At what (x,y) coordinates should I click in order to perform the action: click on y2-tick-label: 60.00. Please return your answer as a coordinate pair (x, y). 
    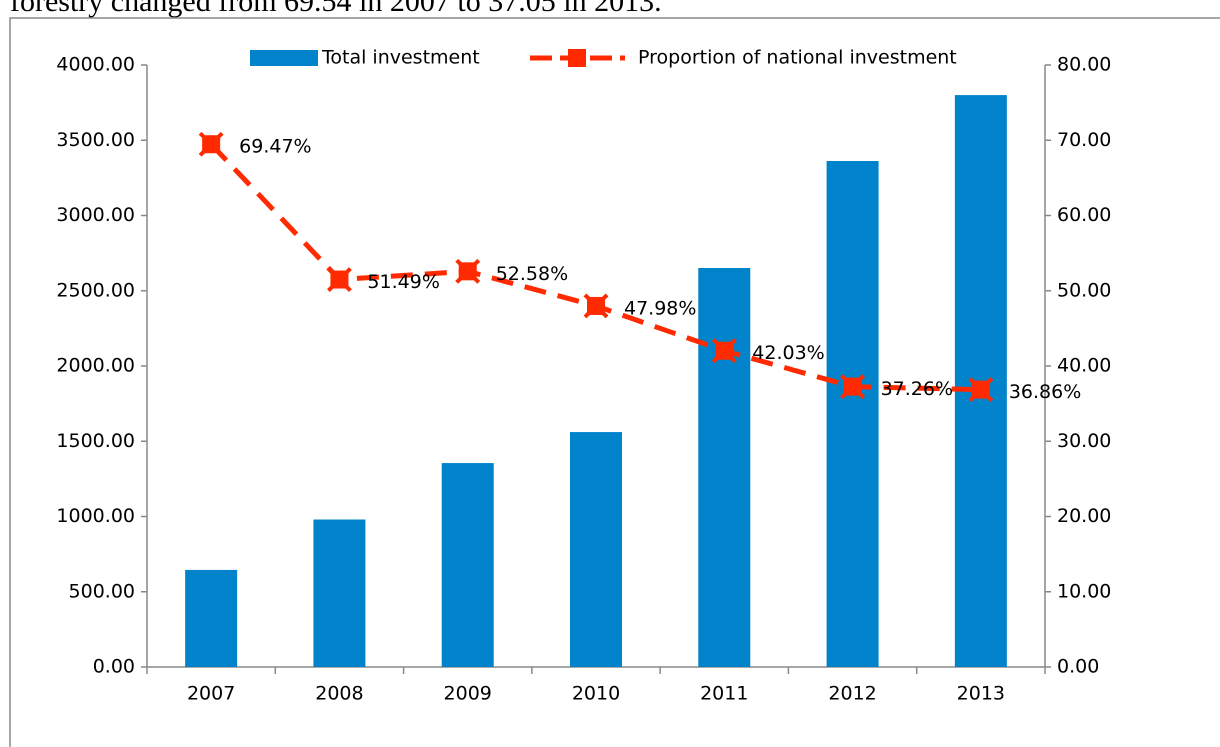
    Looking at the image, I should click on (1084, 215).